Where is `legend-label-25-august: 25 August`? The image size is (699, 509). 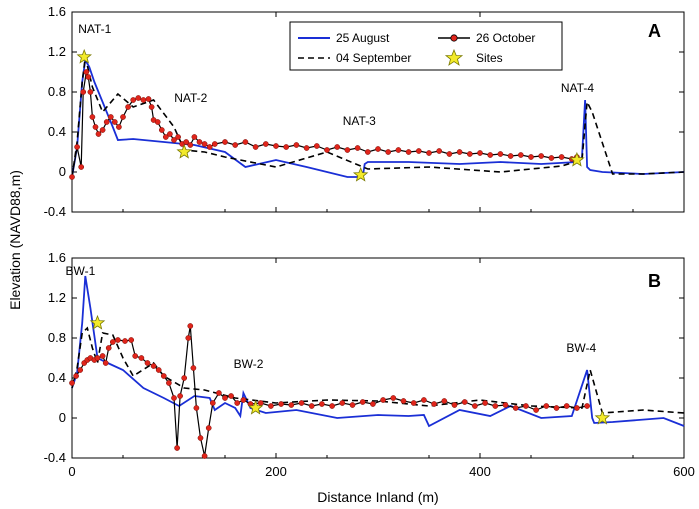 legend-label-25-august: 25 August is located at coordinates (363, 38).